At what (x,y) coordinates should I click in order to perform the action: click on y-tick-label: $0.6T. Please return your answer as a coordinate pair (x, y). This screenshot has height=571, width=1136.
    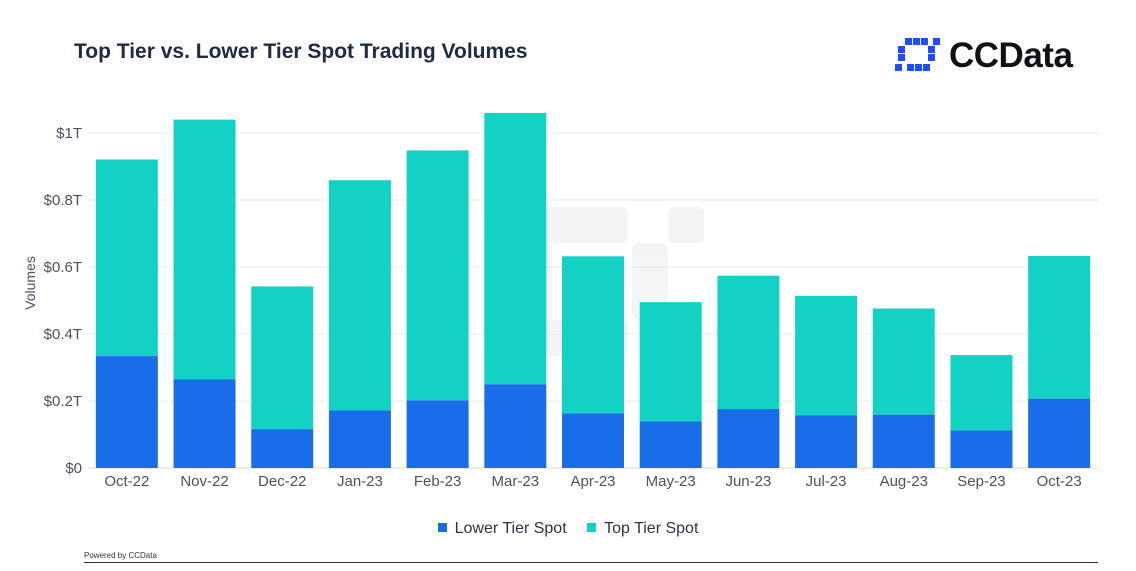
    Looking at the image, I should click on (63, 267).